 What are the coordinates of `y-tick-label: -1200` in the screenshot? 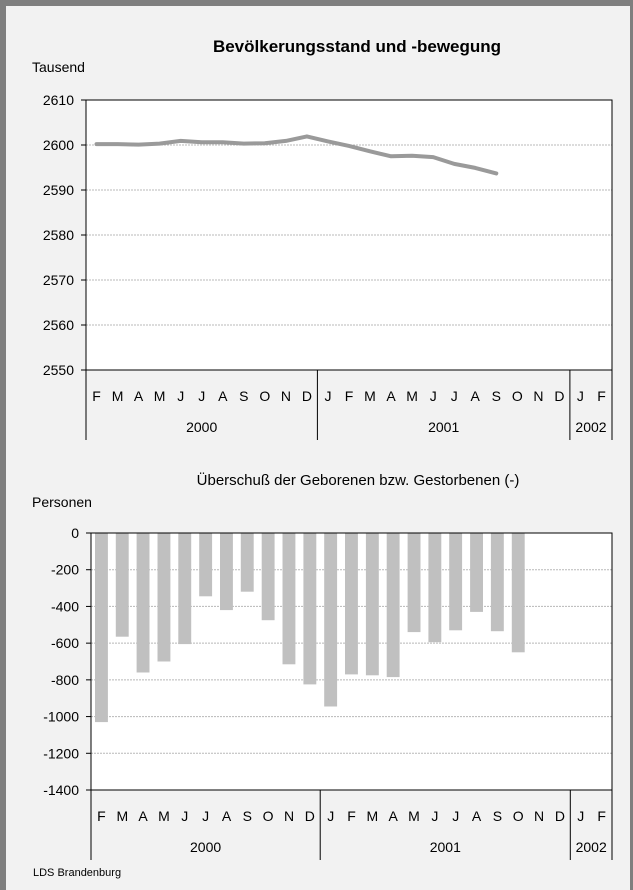 It's located at (61, 753).